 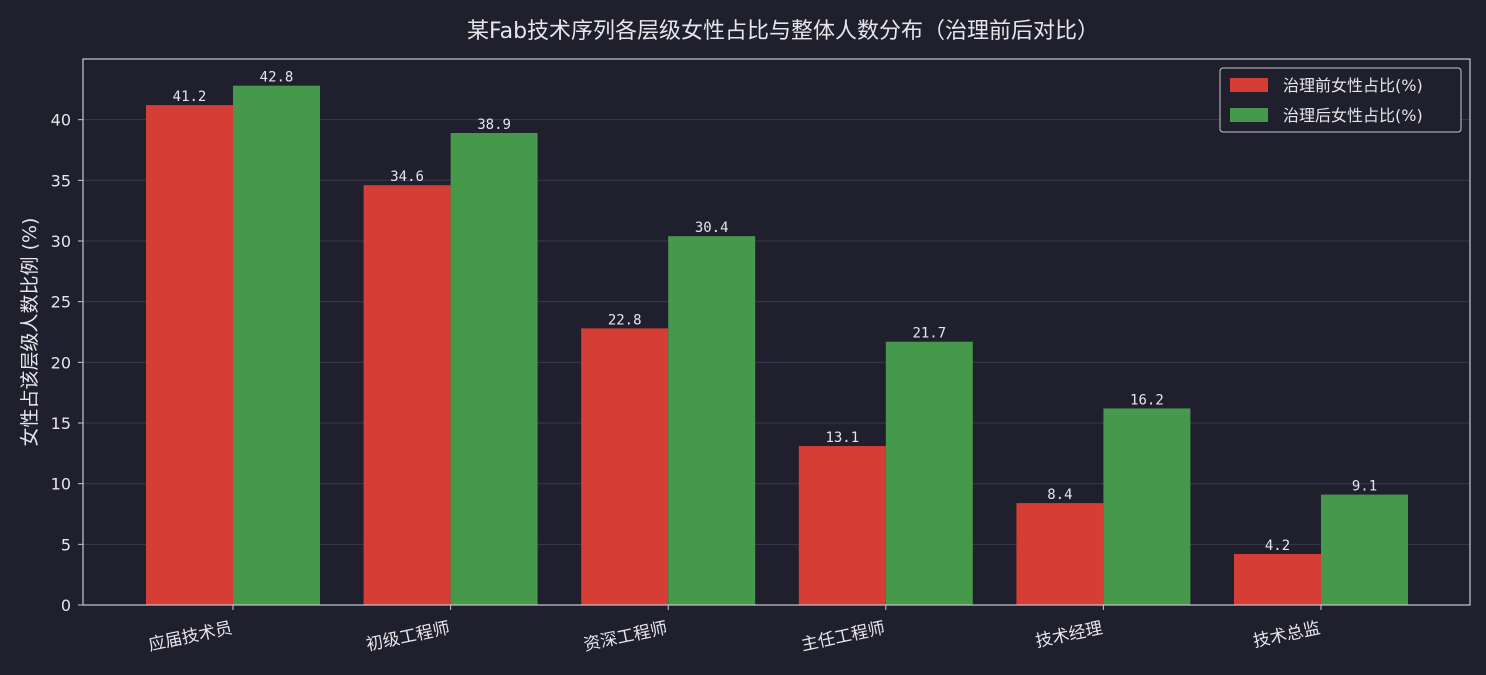 I want to click on x-axis-ticks: 应届技术员 初级工程师 资深工程师 主任工程师 技术经理 技术总监, so click(x=734, y=630).